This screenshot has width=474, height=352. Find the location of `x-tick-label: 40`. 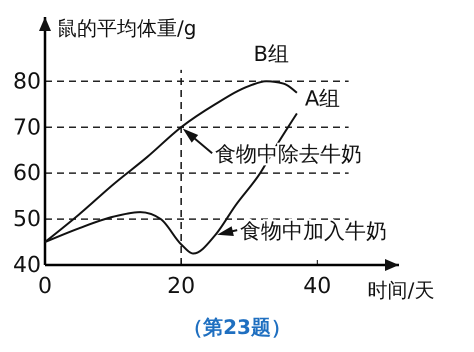

x-tick-label: 40 is located at coordinates (317, 286).